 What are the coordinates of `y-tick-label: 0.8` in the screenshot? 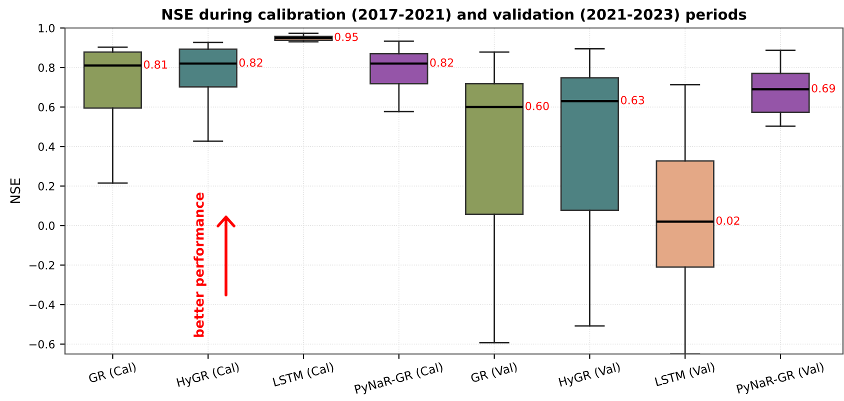 It's located at (46, 67).